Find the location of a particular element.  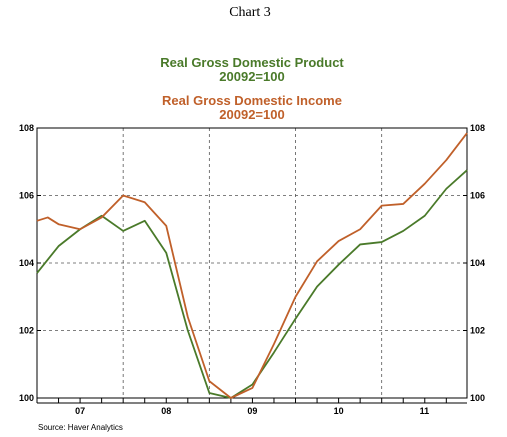

title-line-gdp-base: 20092=100 is located at coordinates (251, 76).